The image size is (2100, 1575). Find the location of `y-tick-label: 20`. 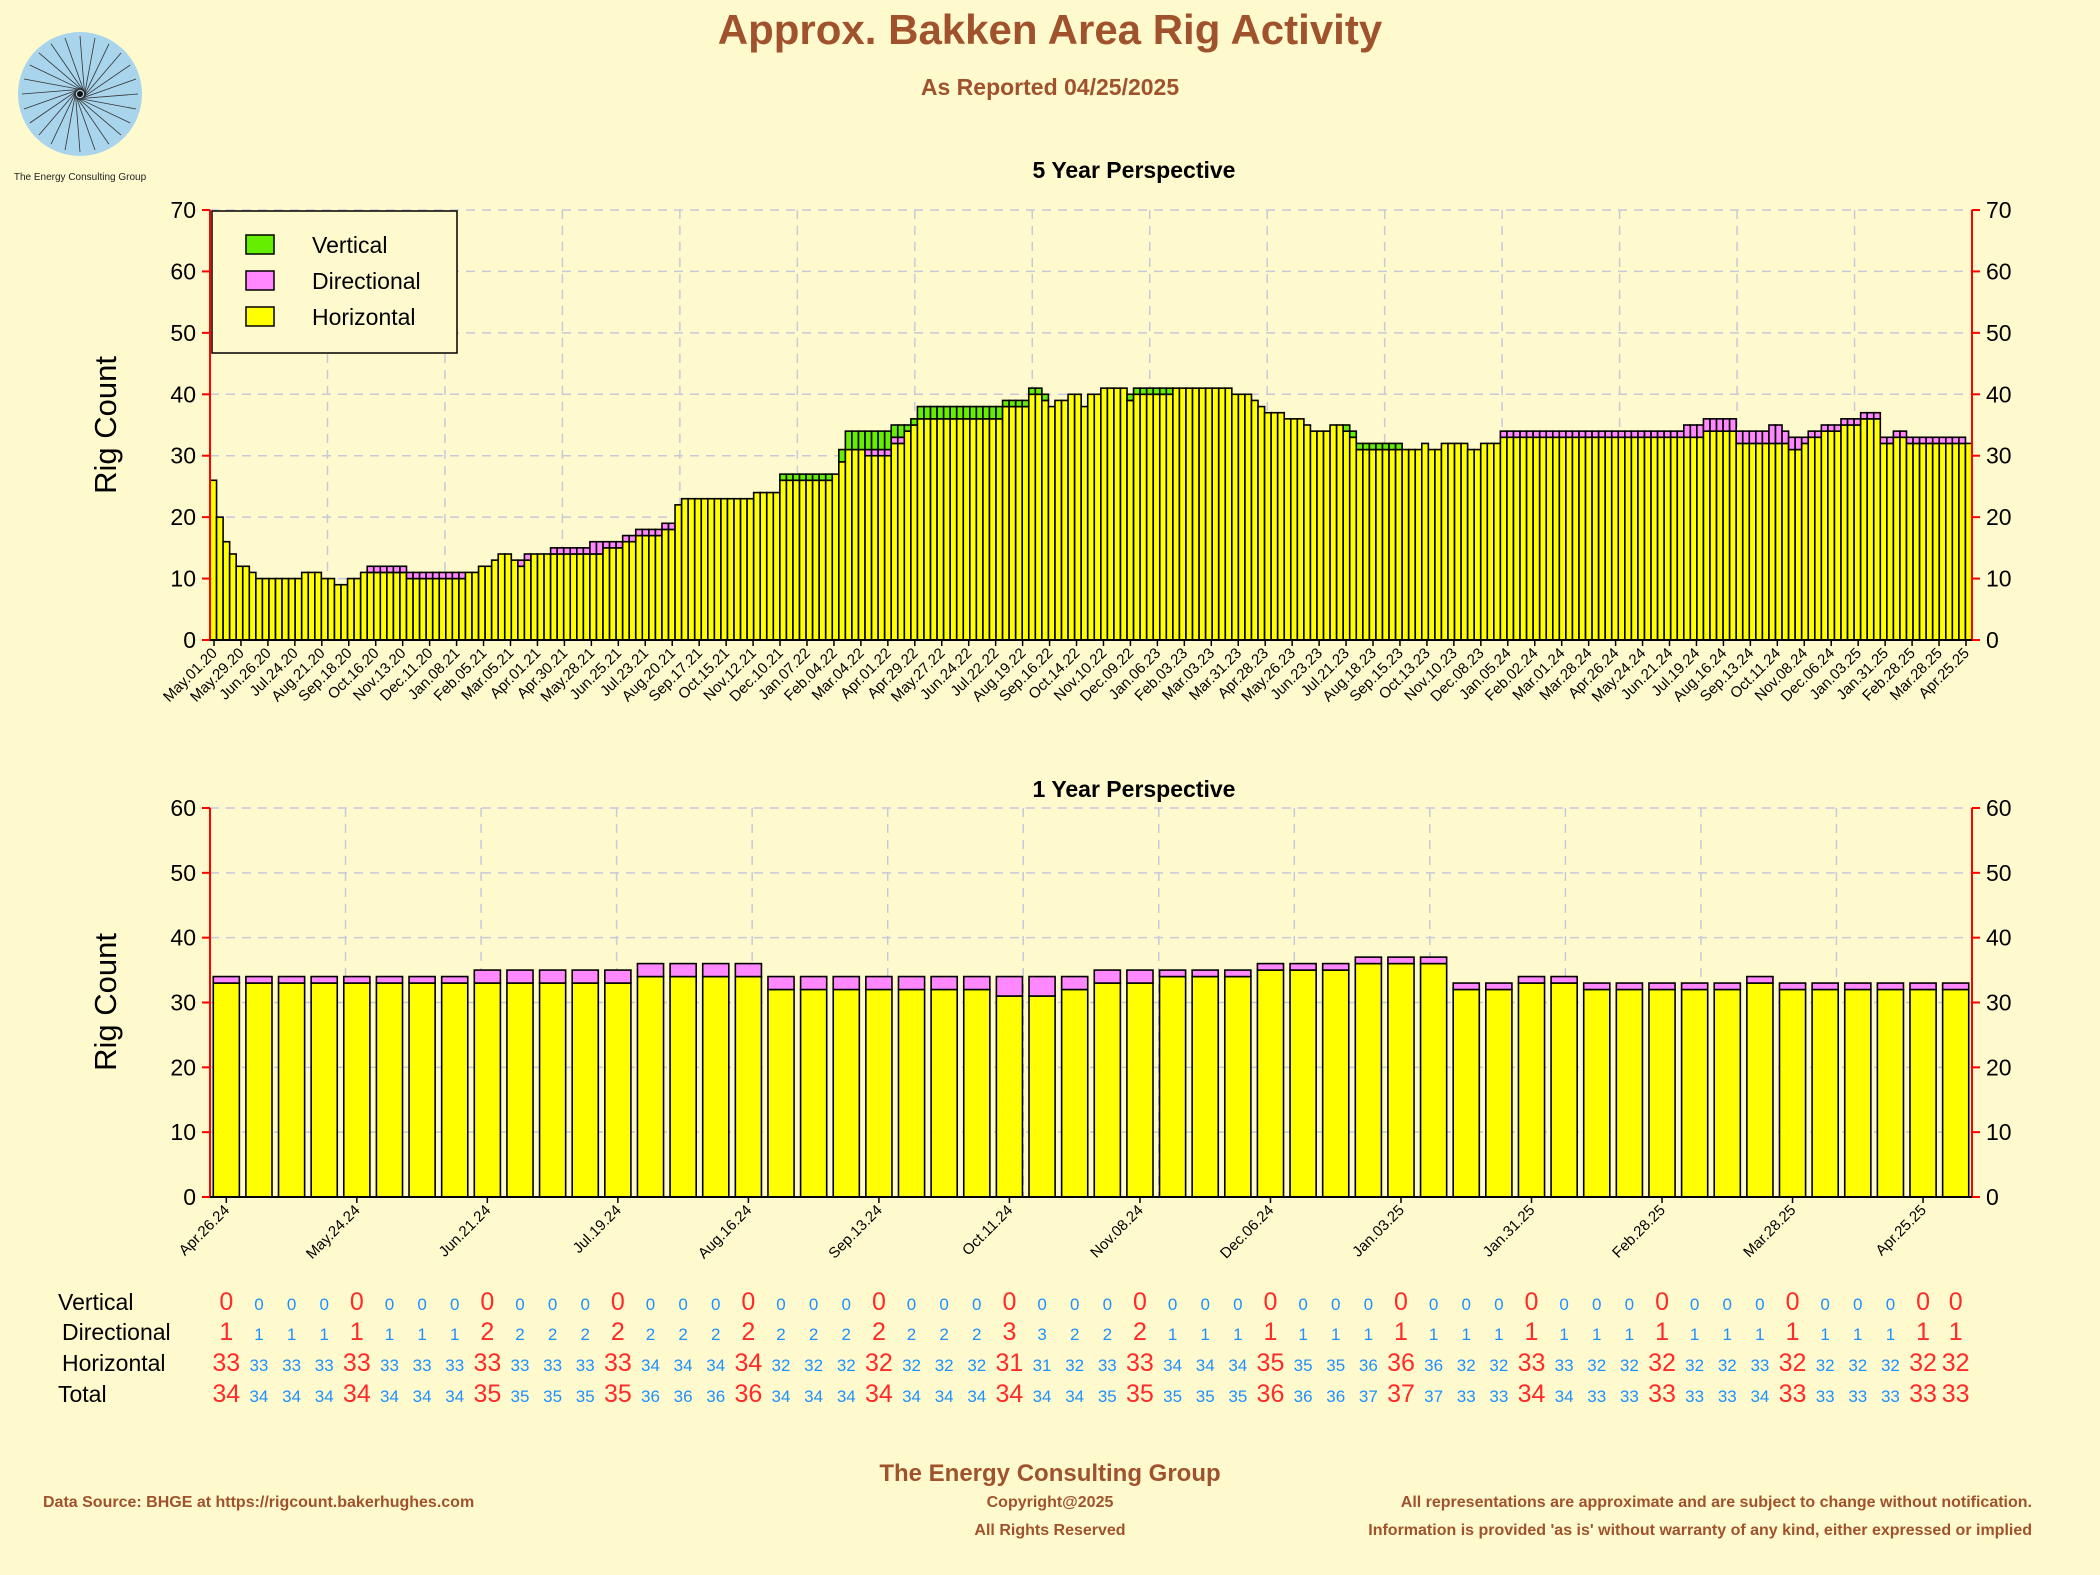

y-tick-label: 20 is located at coordinates (1999, 517).